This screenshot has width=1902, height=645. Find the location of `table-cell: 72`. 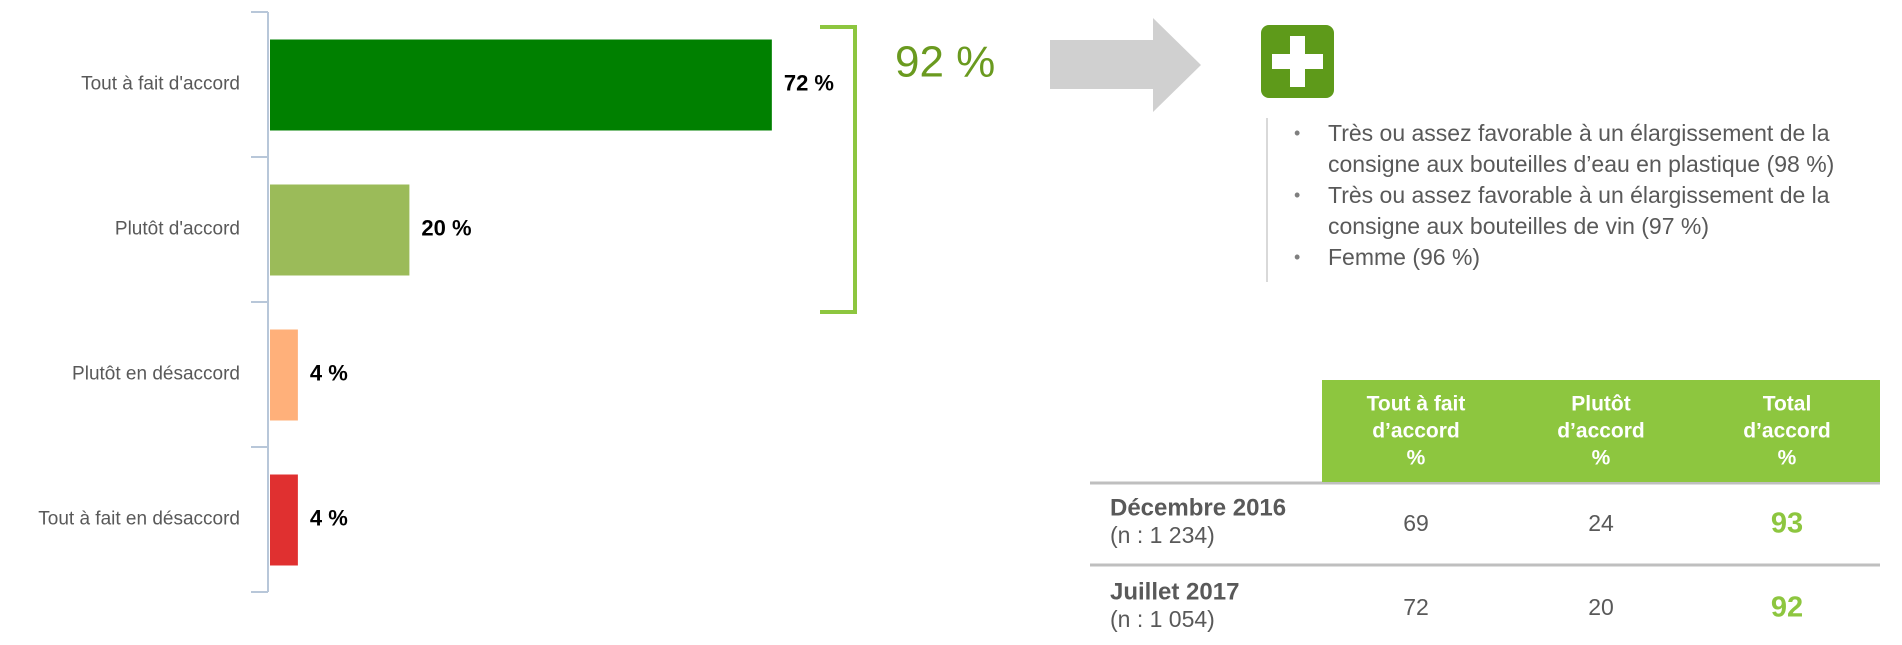

table-cell: 72 is located at coordinates (1416, 607).